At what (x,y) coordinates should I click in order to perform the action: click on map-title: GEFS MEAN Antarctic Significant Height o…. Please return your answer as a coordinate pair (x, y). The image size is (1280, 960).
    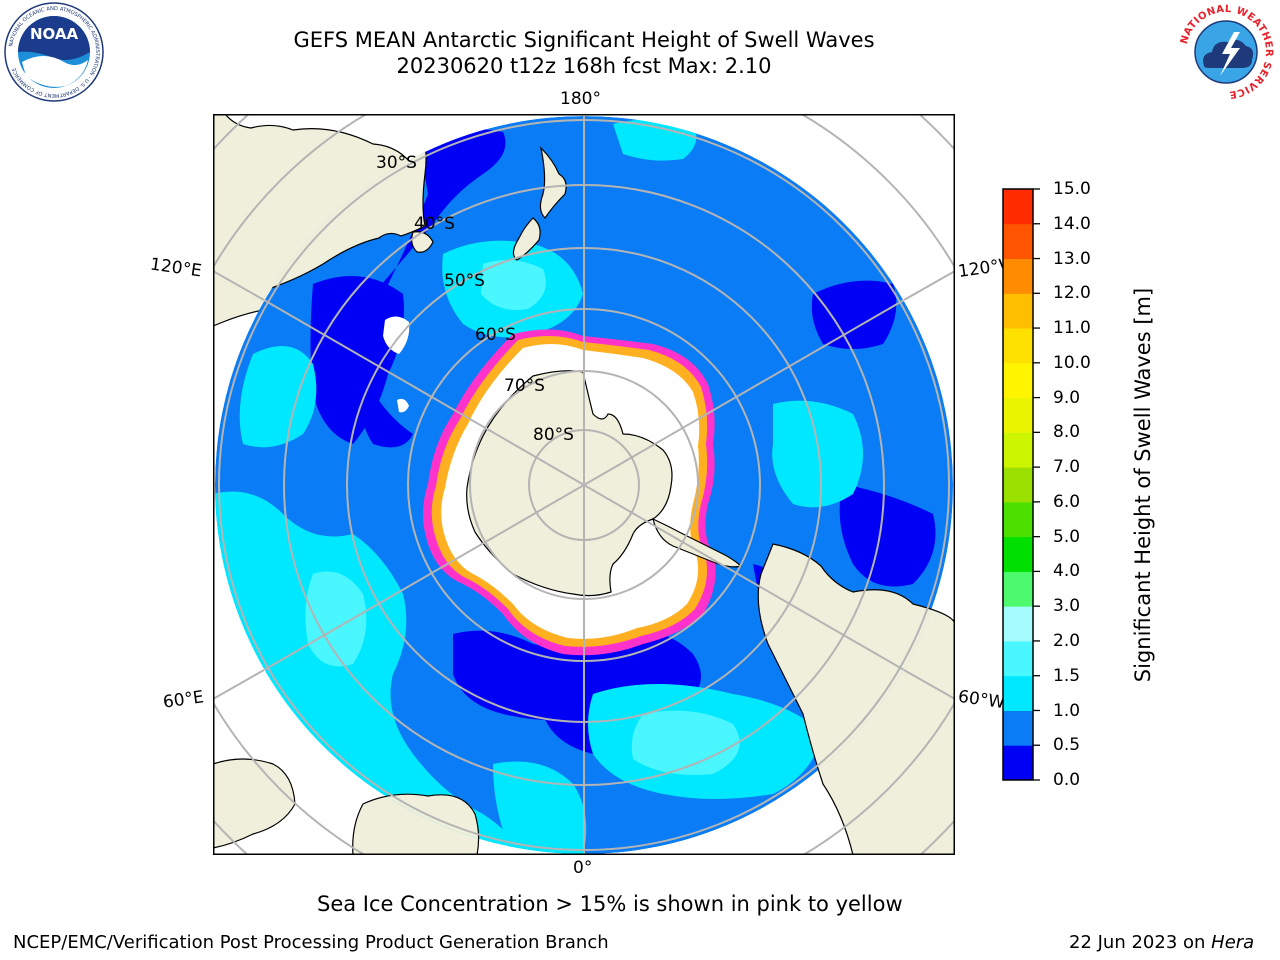
    Looking at the image, I should click on (584, 40).